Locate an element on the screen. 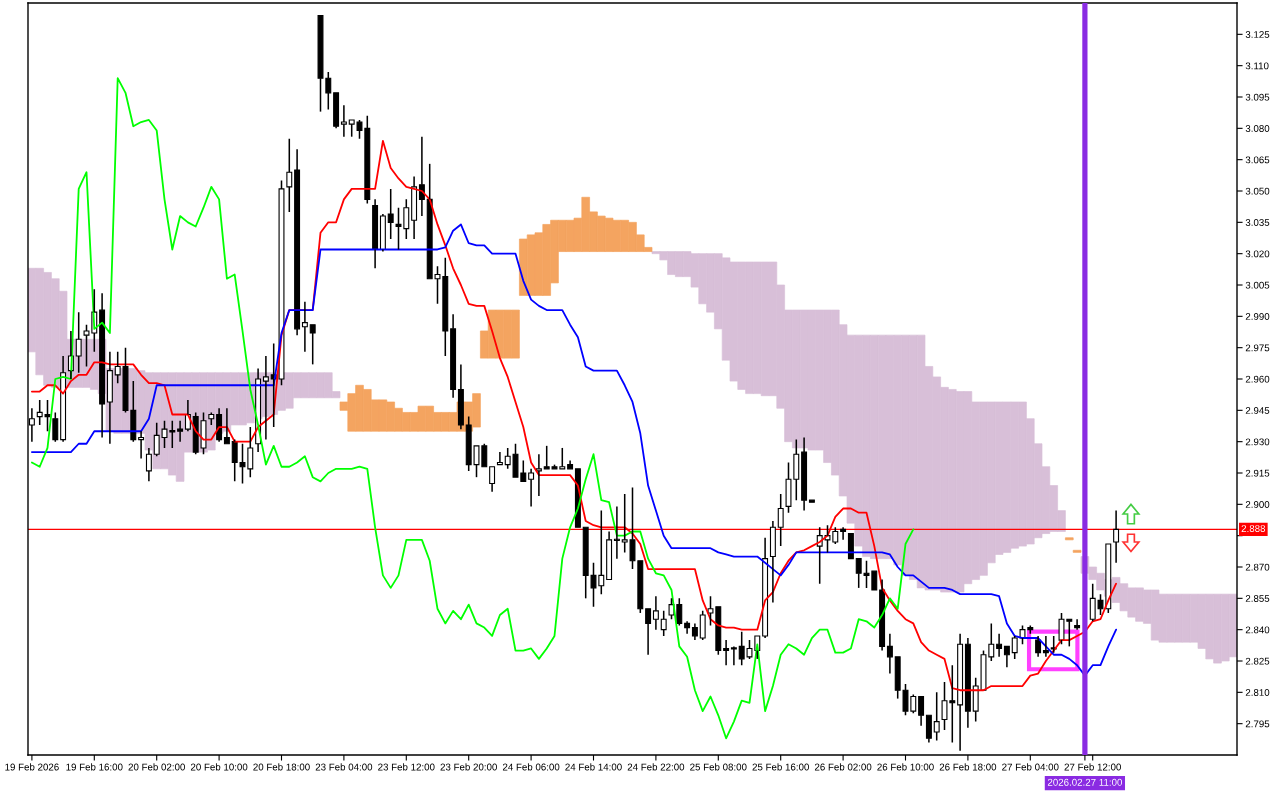 This screenshot has height=800, width=1280. y-tick-label: 3.125 is located at coordinates (1257, 34).